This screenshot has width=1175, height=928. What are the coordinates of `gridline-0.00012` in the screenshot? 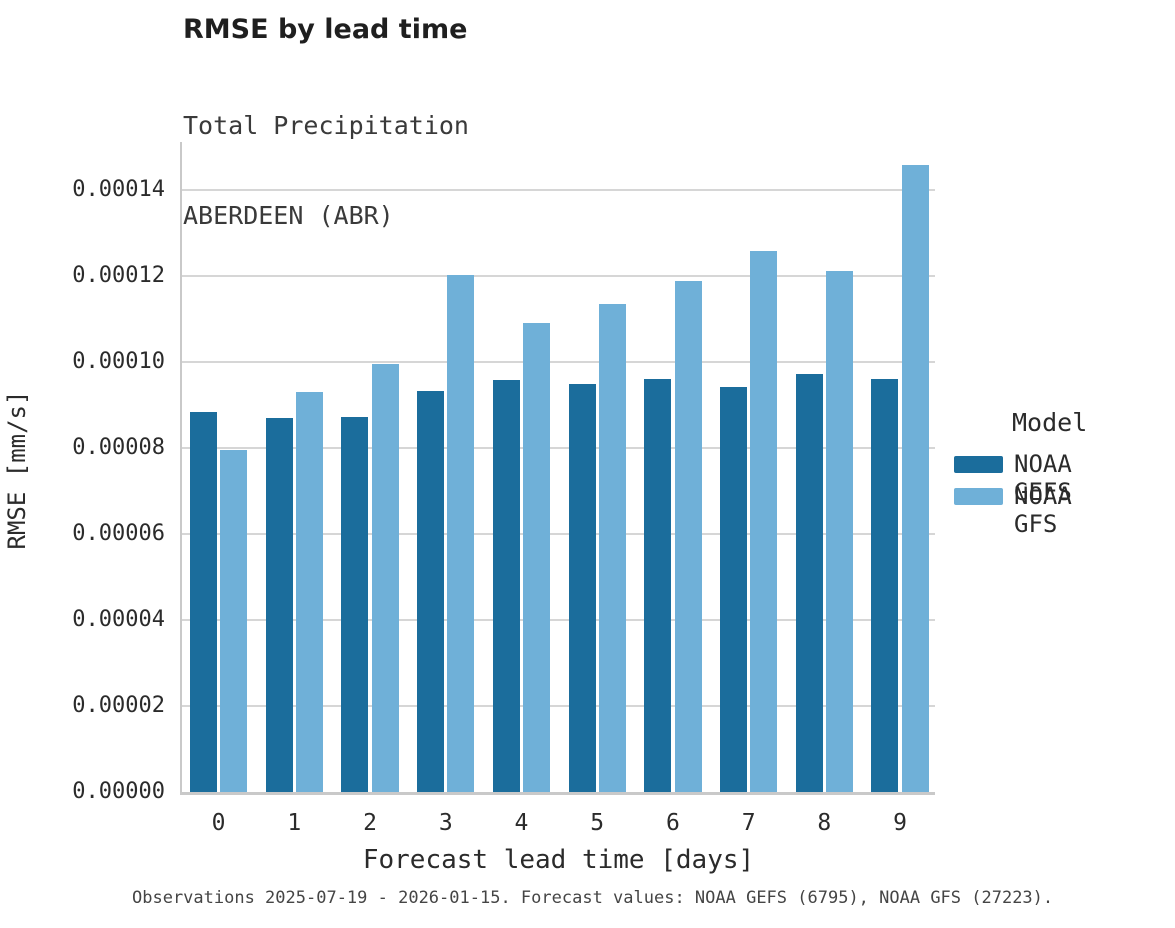 It's located at (558, 276).